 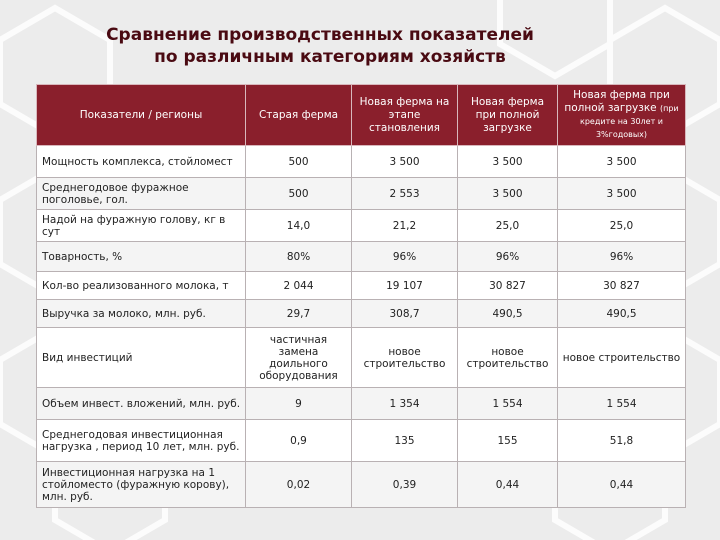 What do you see at coordinates (141, 357) in the screenshot?
I see `cell-indicator: Вид инвестиций` at bounding box center [141, 357].